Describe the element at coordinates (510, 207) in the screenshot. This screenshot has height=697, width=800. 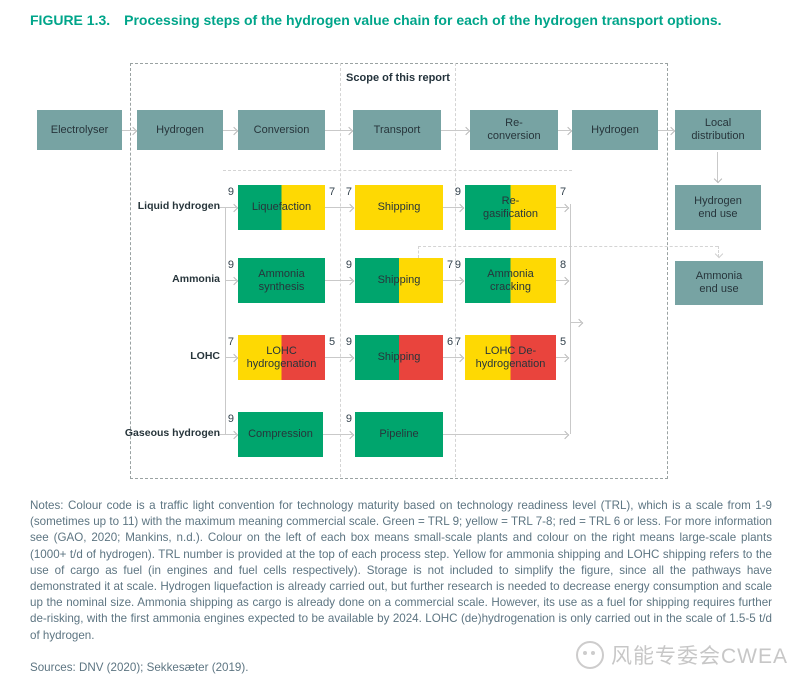
I see `process-box-regasification: Re- gasification` at that location.